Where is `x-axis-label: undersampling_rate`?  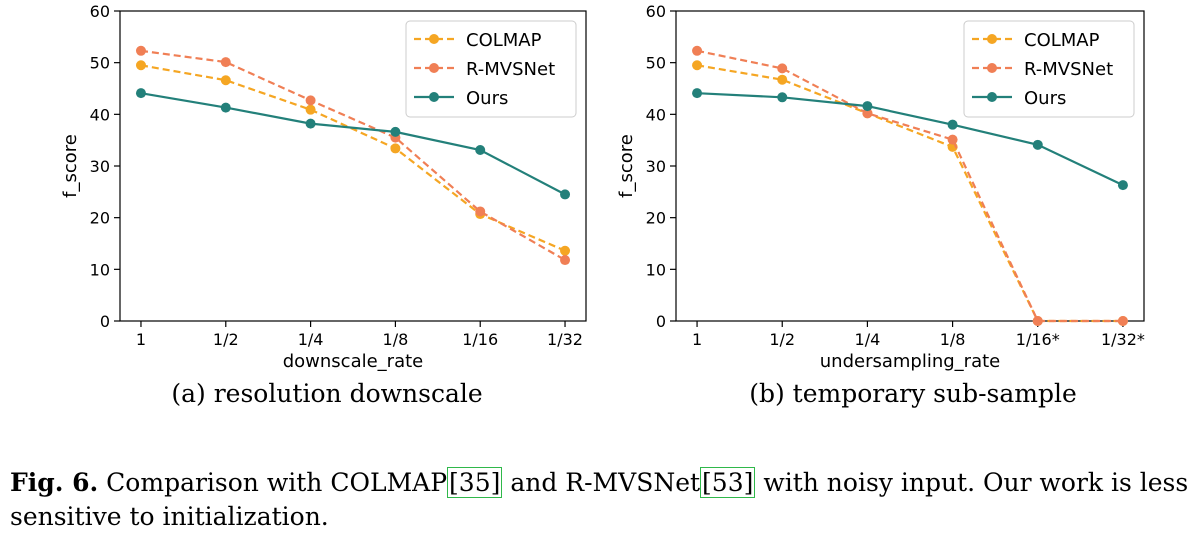
x-axis-label: undersampling_rate is located at coordinates (910, 361).